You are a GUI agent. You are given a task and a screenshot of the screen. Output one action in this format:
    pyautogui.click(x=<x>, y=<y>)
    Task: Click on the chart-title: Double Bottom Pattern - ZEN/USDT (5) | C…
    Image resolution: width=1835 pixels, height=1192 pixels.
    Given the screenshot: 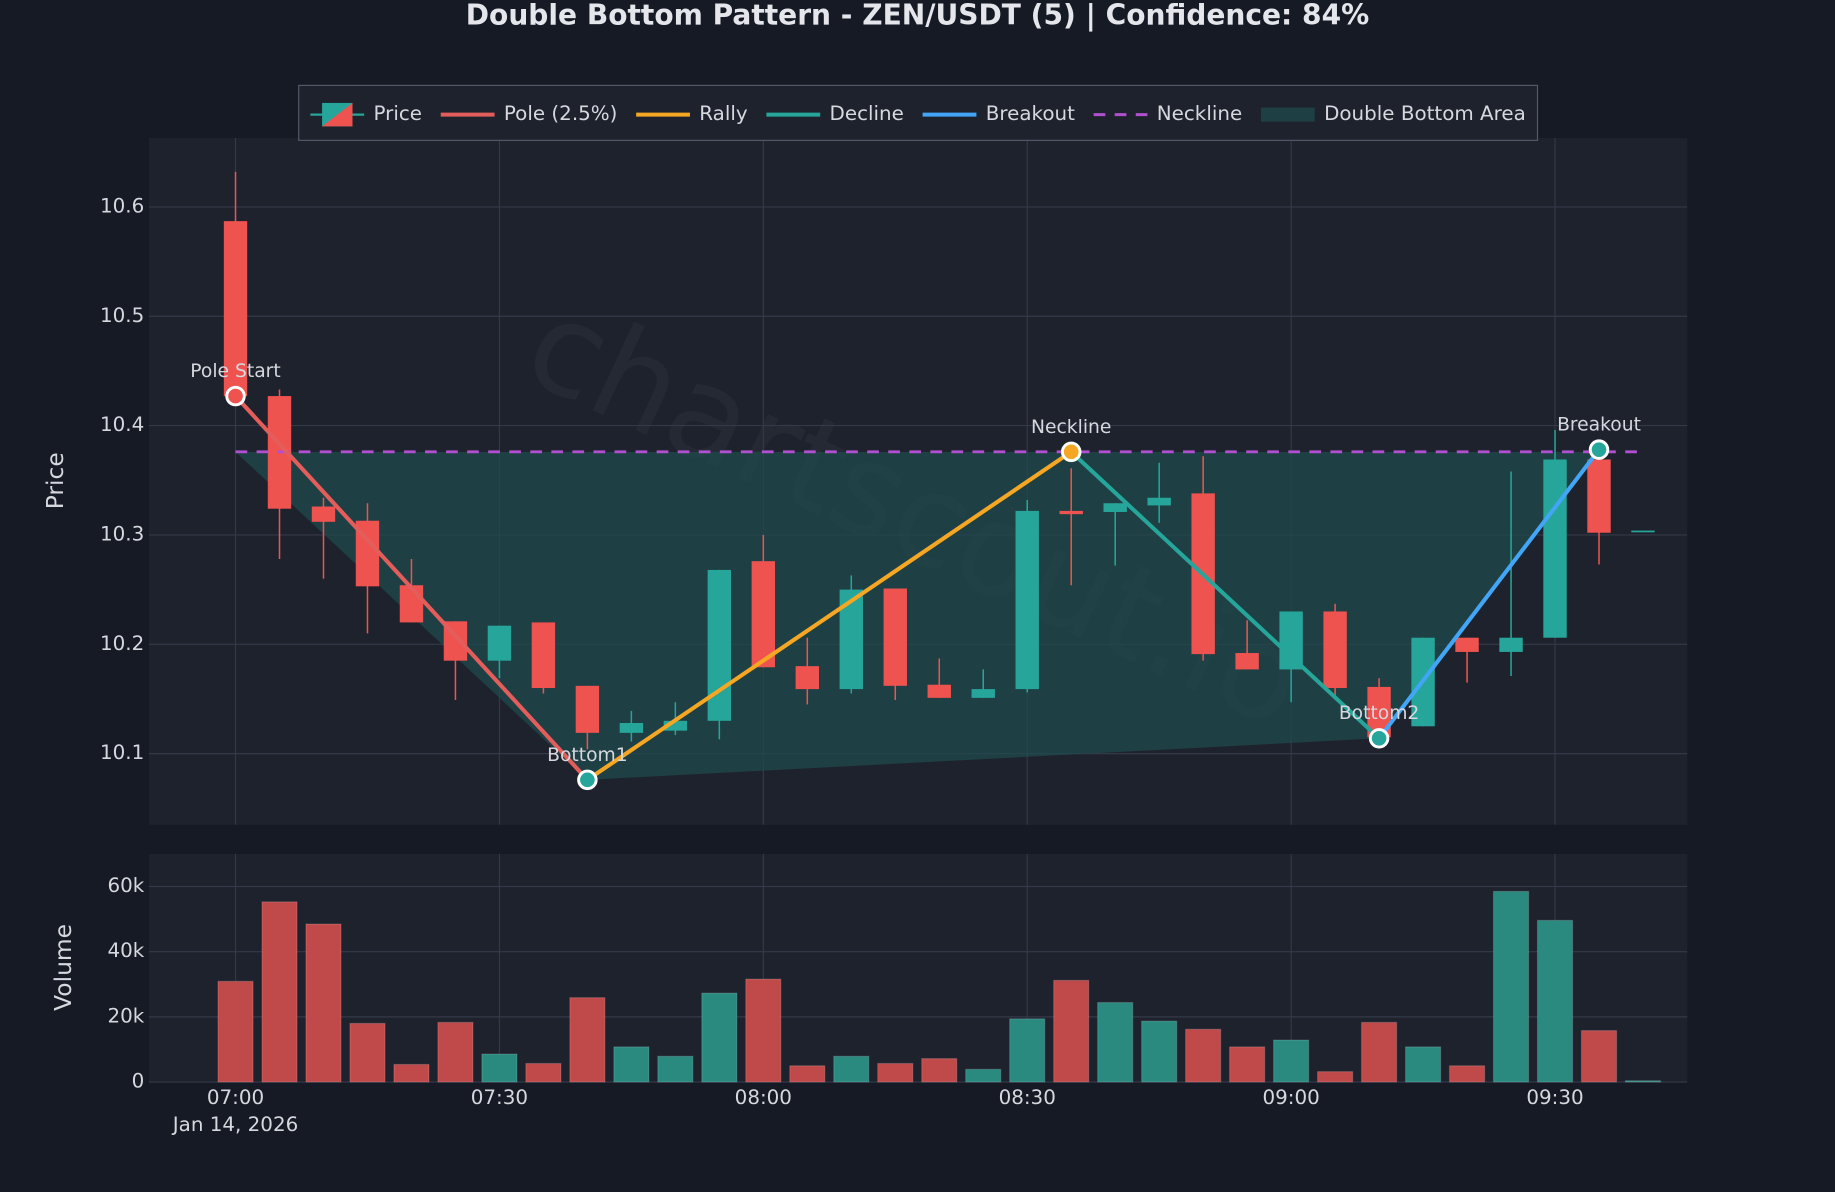 What is the action you would take?
    pyautogui.click(x=917, y=15)
    